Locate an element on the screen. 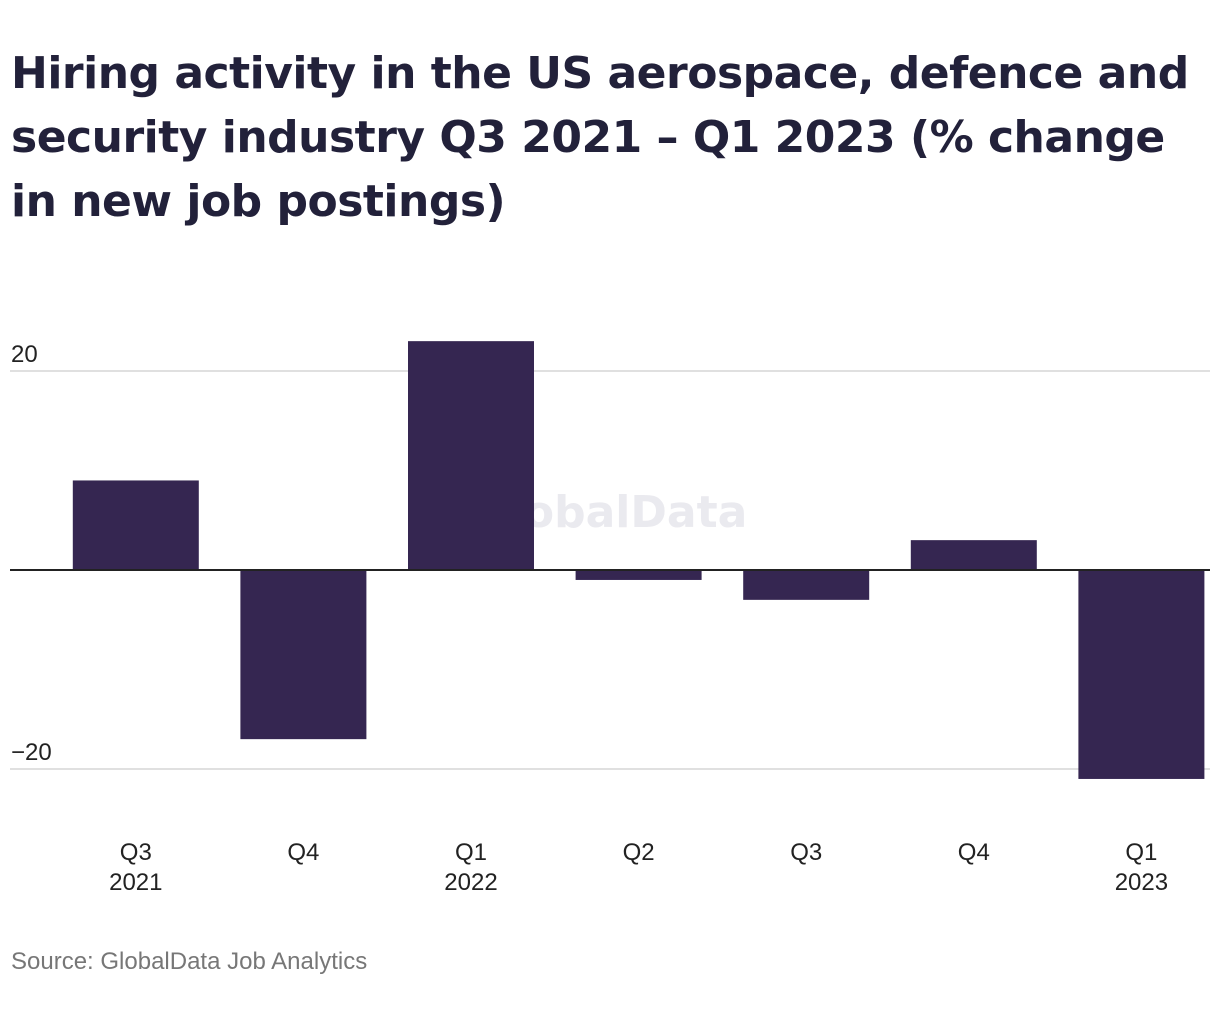  x-tick-label-year: 2023 is located at coordinates (1141, 882).